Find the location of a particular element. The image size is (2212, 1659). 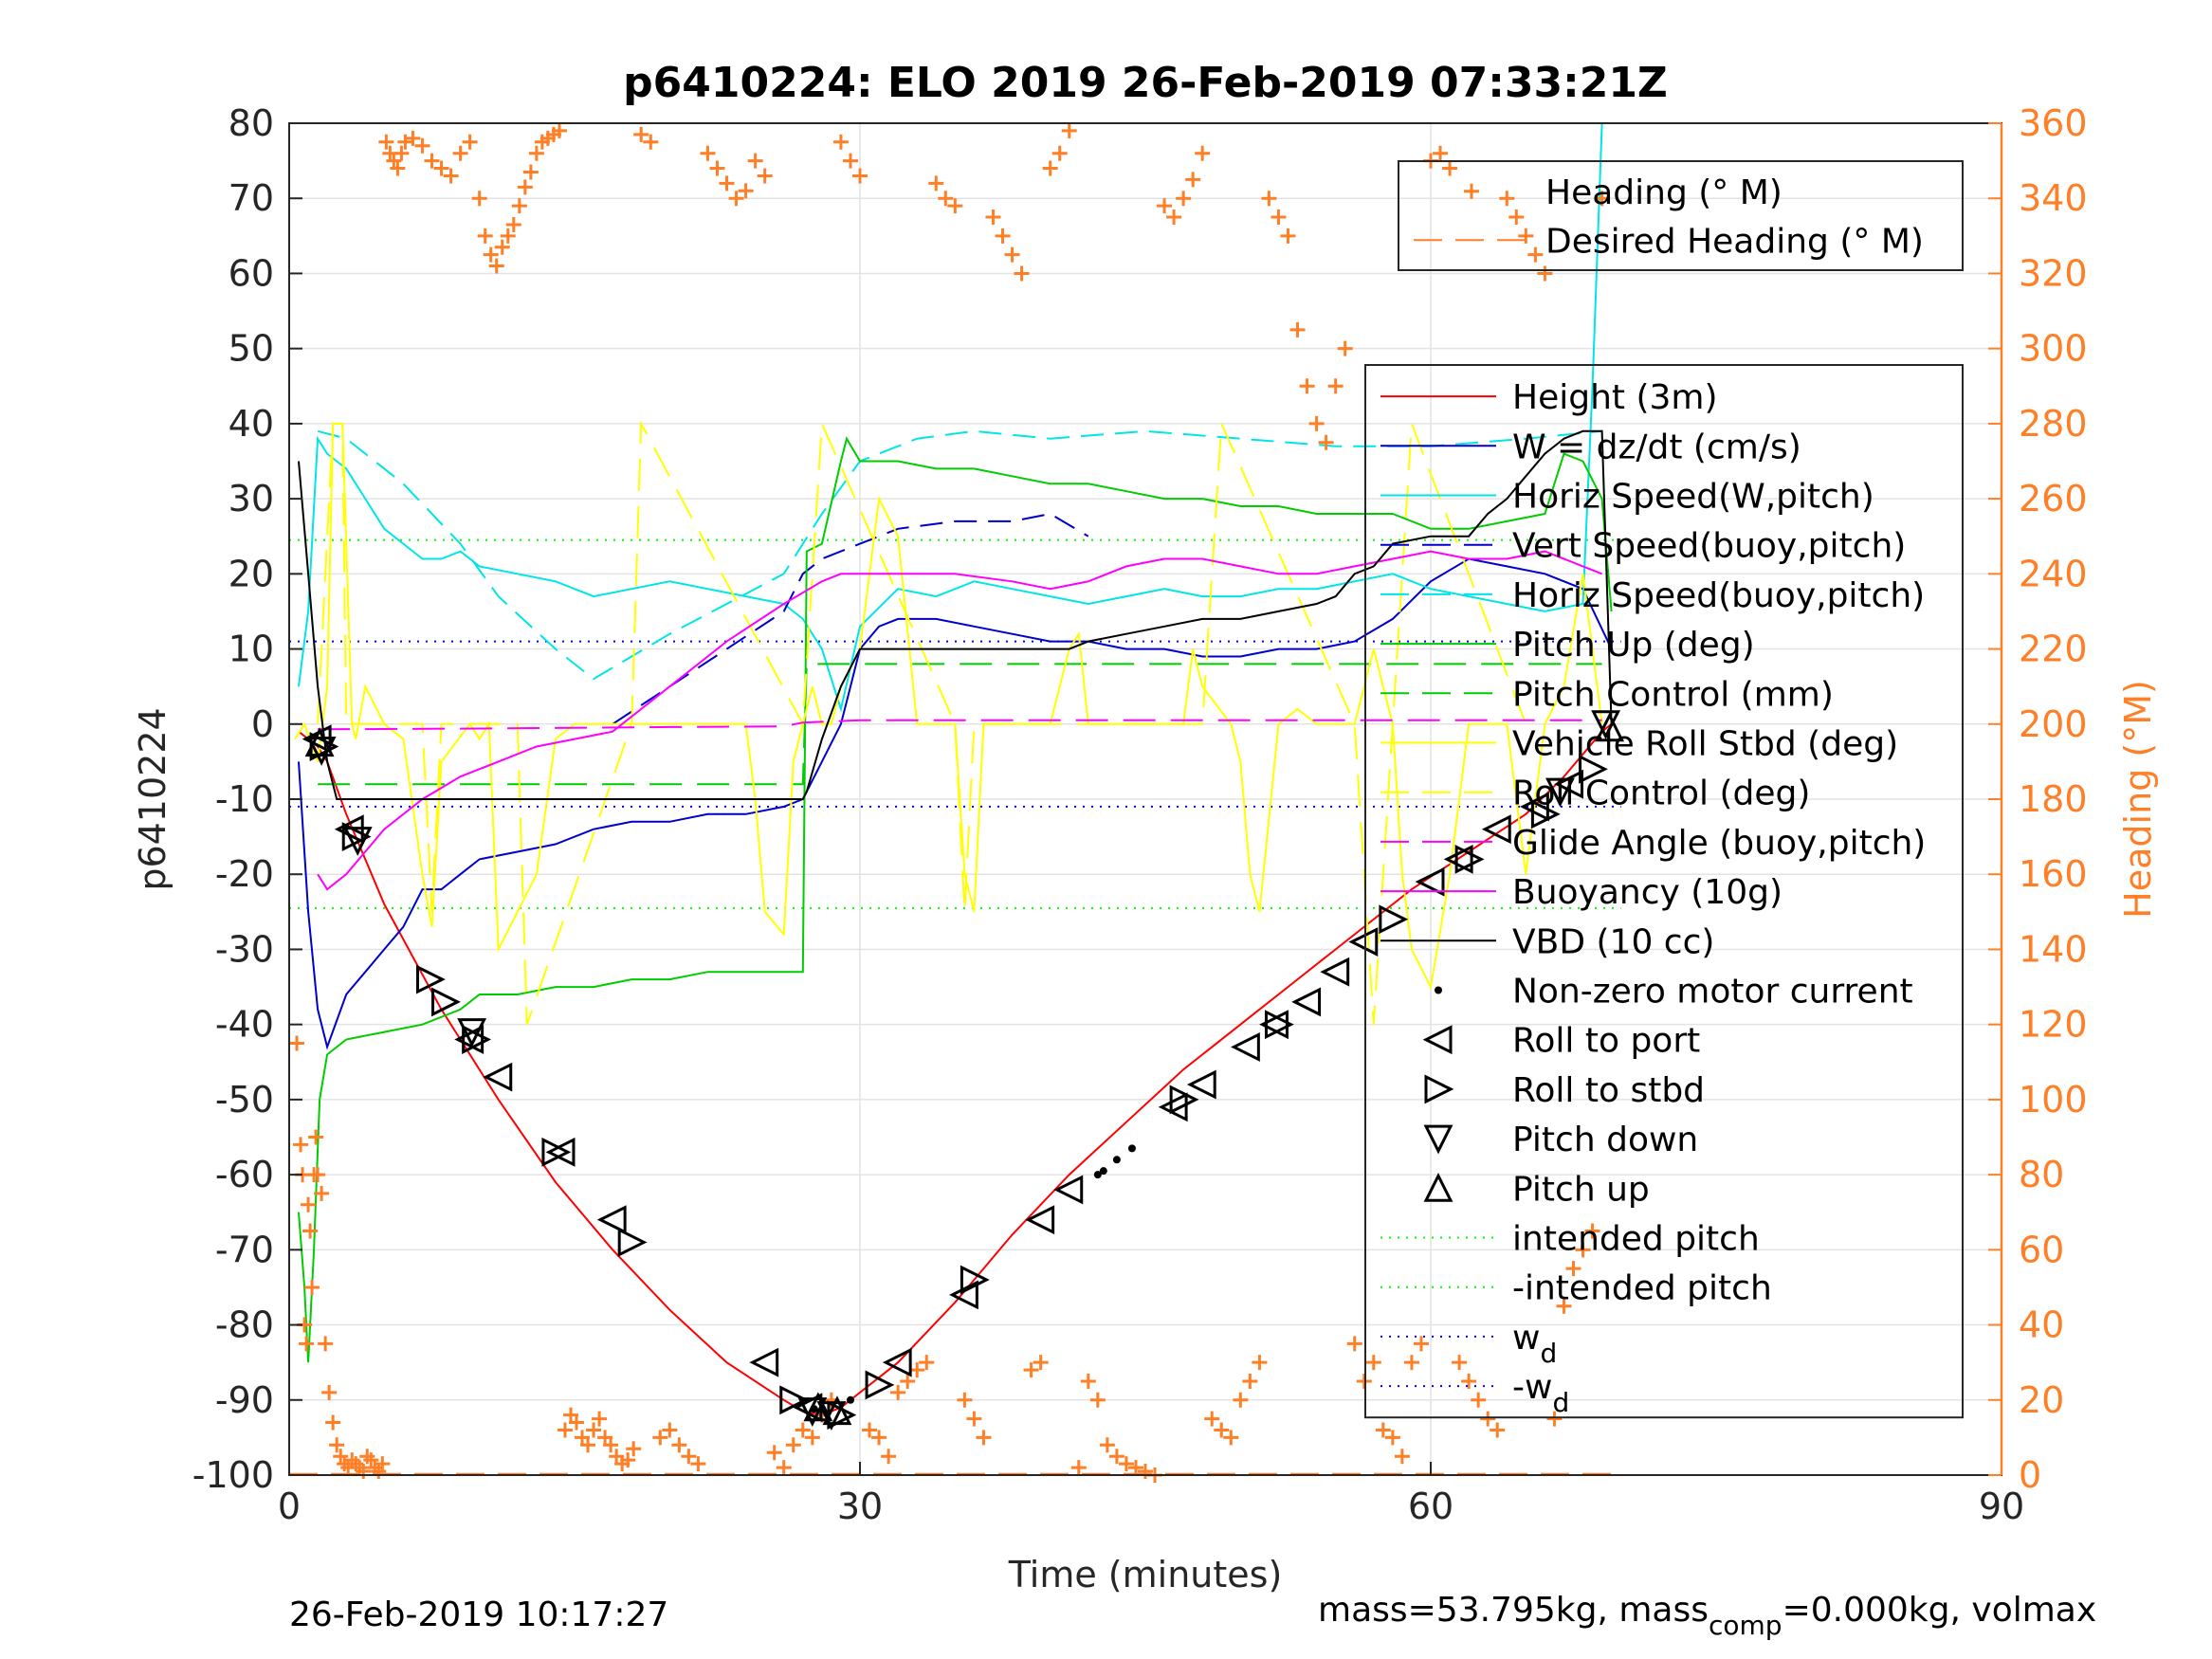

legend-label: Vert Speed(buoy,pitch) is located at coordinates (1709, 546).